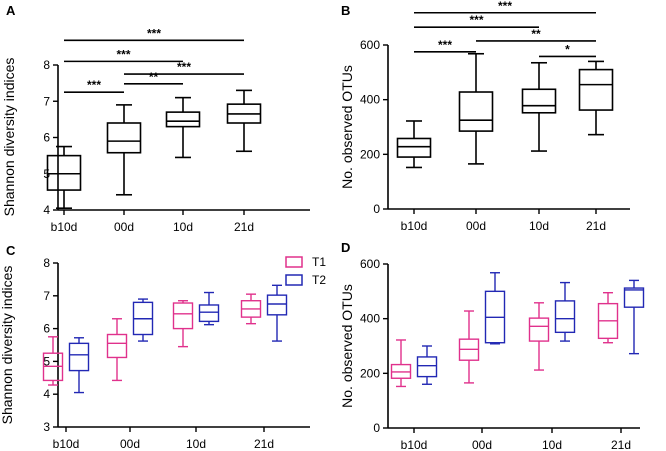  I want to click on y-tick-label: 5, so click(46, 361).